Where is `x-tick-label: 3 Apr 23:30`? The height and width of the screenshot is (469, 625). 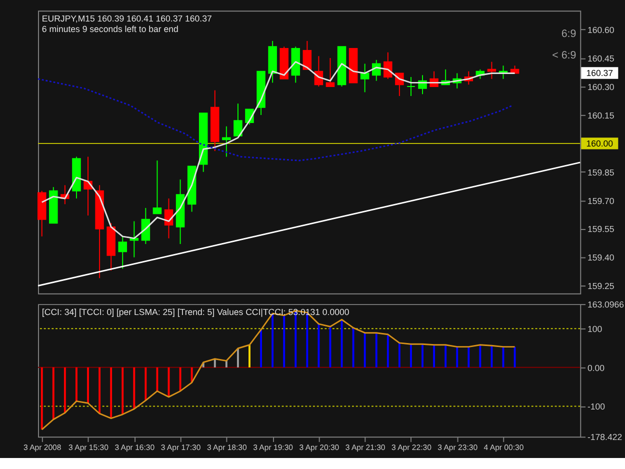
x-tick-label: 3 Apr 23:30 is located at coordinates (458, 447).